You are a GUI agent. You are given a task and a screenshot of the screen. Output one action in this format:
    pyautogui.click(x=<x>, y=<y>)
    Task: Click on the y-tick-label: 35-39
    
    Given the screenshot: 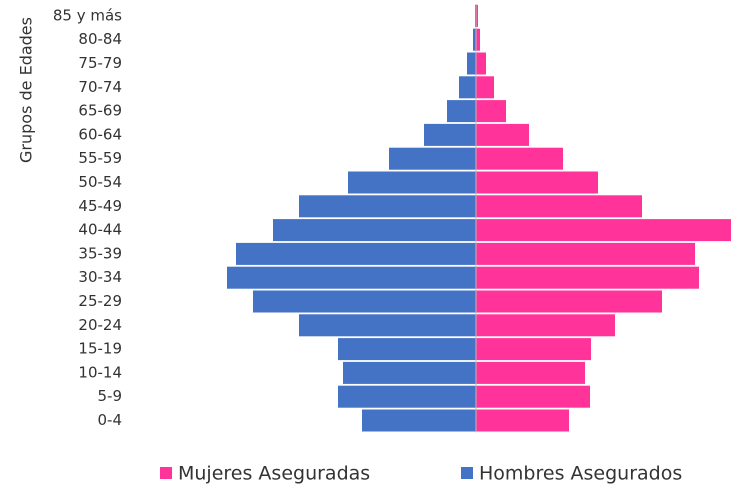 What is the action you would take?
    pyautogui.click(x=100, y=253)
    